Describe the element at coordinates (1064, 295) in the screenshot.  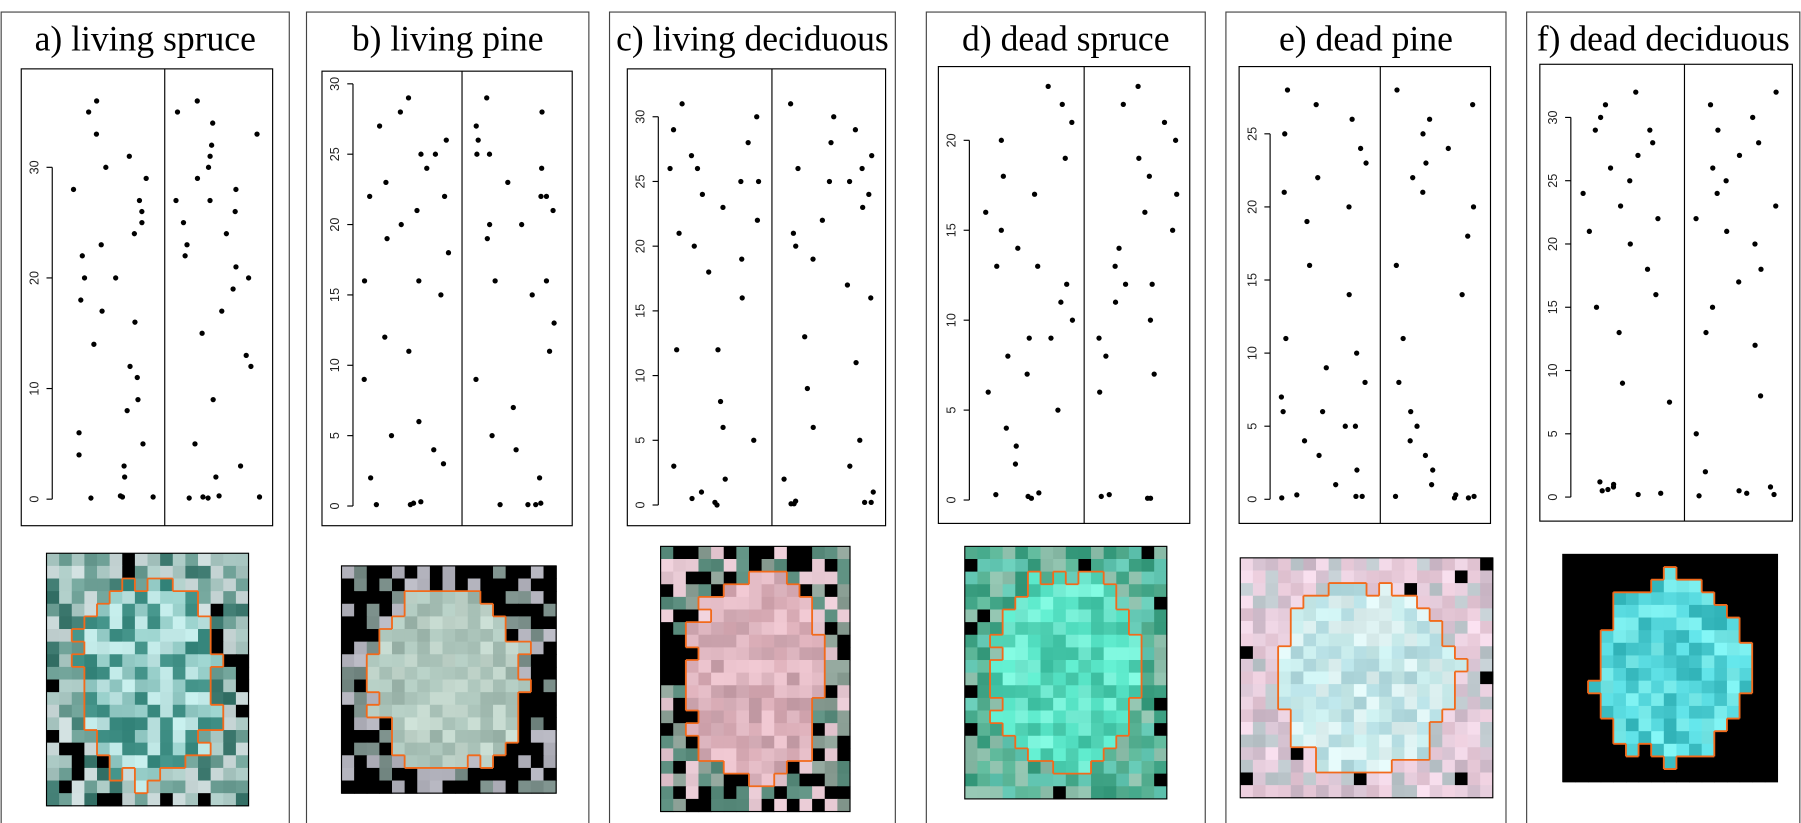
I see `plot-frame` at that location.